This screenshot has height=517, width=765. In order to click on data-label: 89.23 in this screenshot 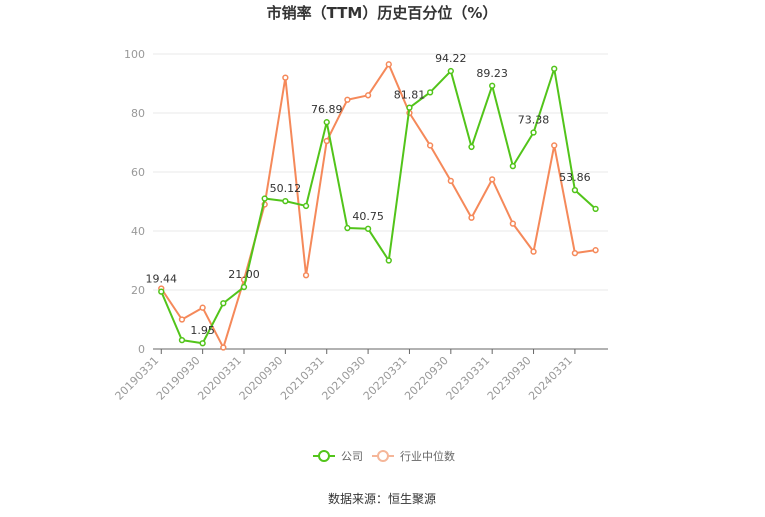, I will do `click(492, 73)`.